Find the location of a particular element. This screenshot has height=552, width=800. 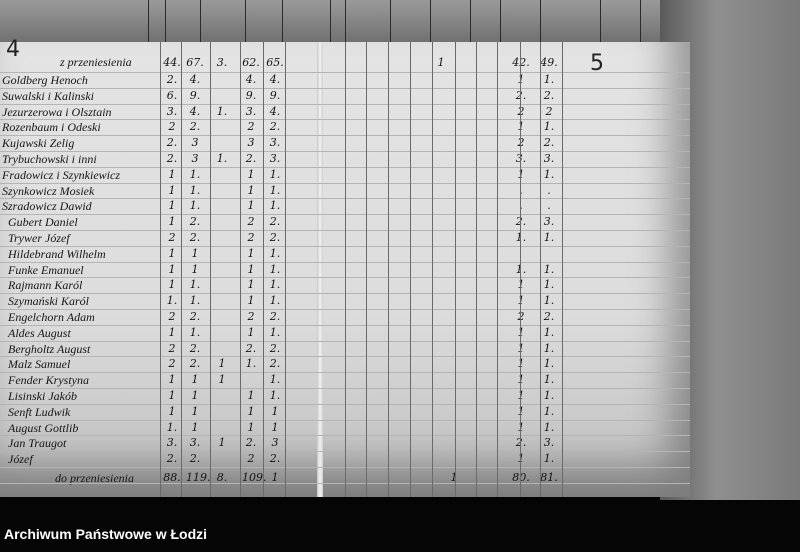

row-value: 6. is located at coordinates (172, 95).